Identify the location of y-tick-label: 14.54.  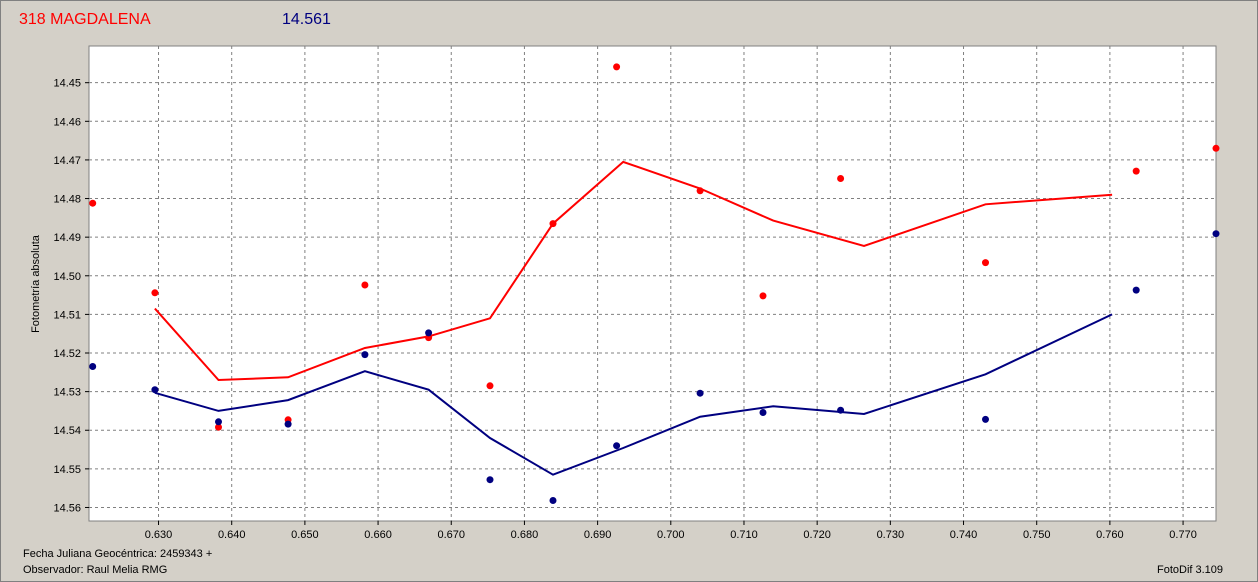
(67, 431).